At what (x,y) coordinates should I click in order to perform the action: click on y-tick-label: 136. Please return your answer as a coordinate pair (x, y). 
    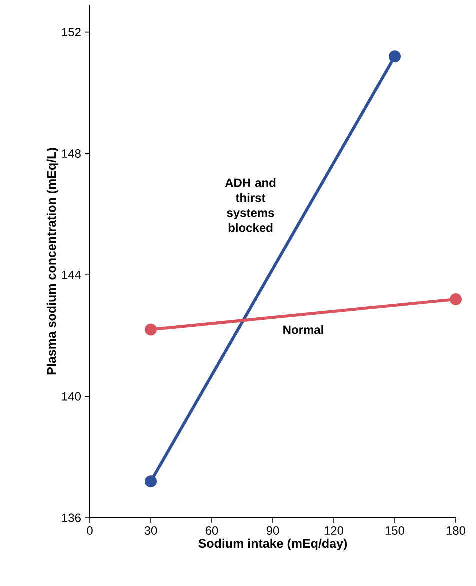
    Looking at the image, I should click on (71, 518).